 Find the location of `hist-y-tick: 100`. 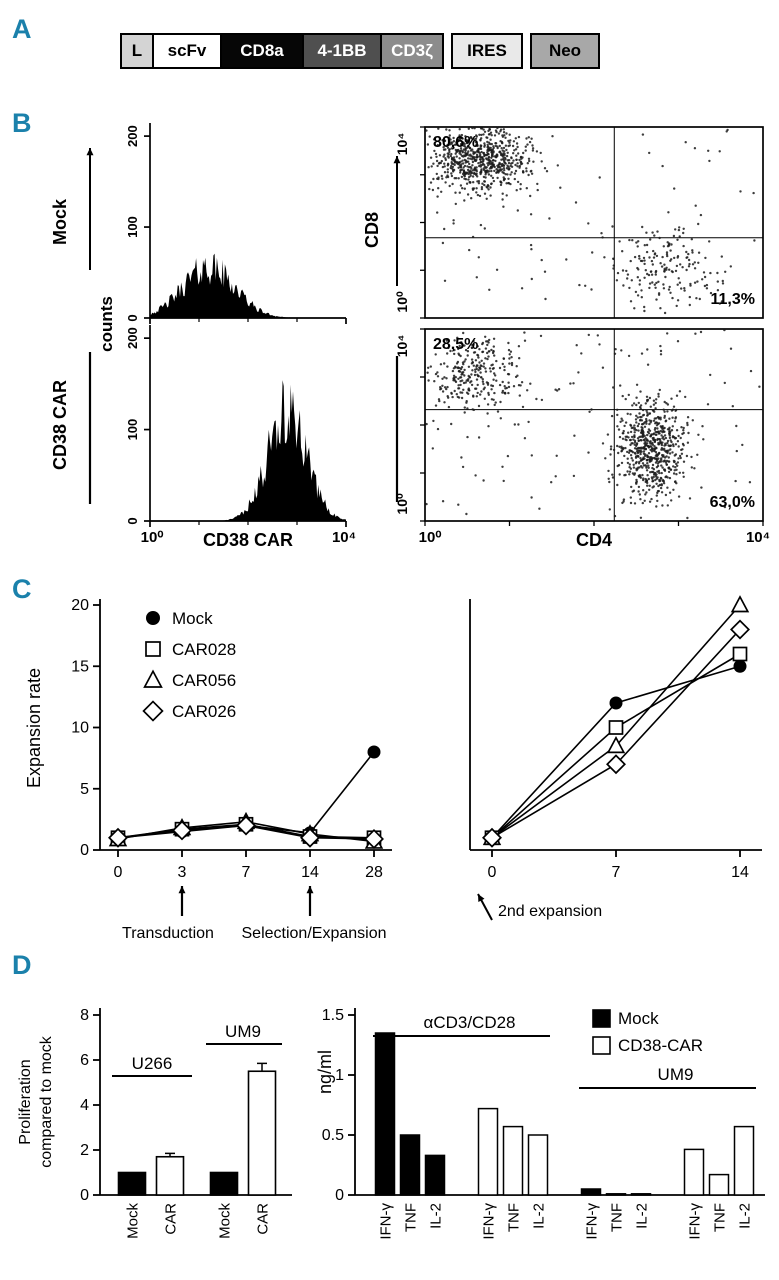

hist-y-tick: 100 is located at coordinates (132, 430).